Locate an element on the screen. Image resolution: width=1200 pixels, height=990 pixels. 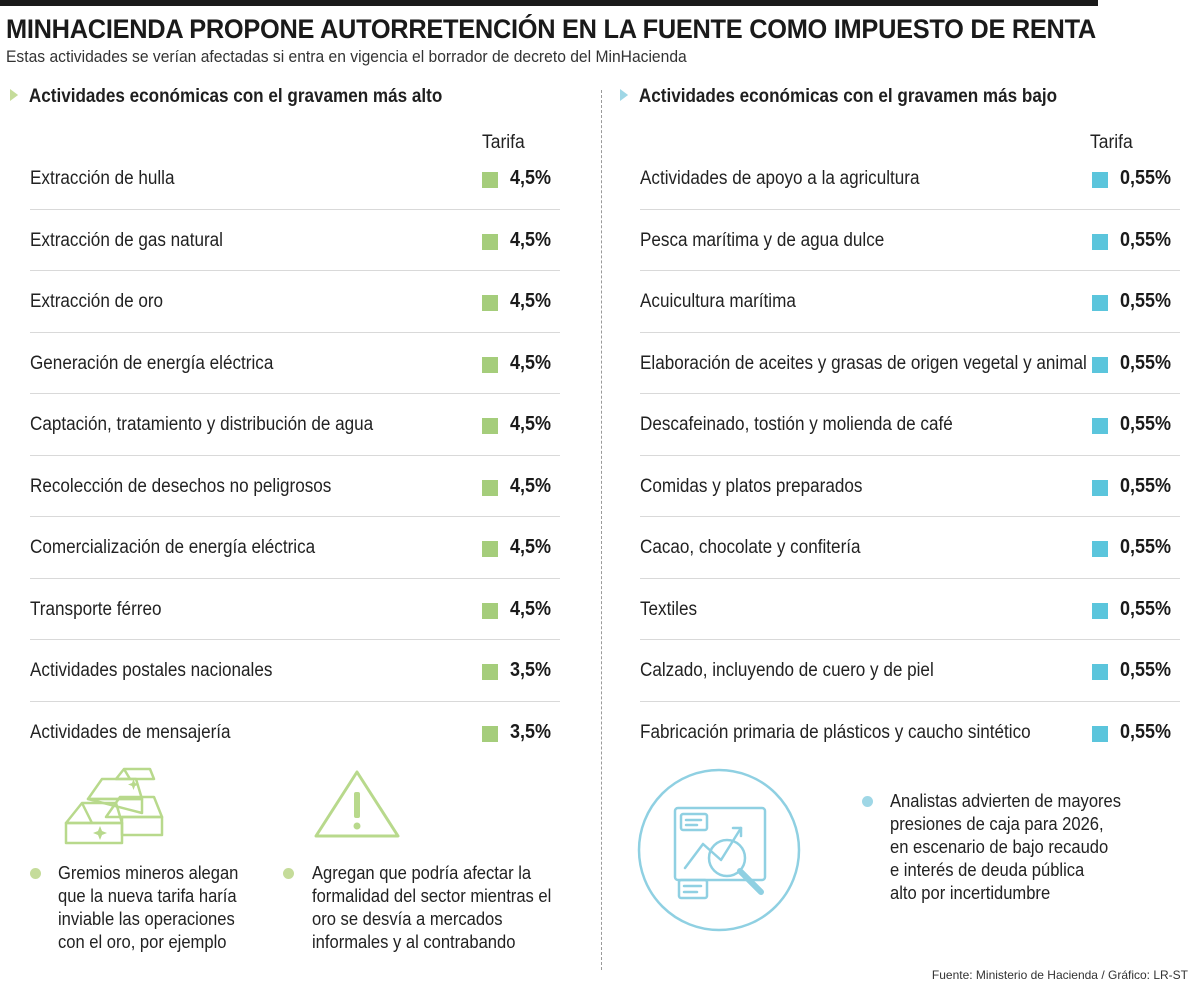
activity-label: Comercialización de energía eléctrica is located at coordinates (173, 547).